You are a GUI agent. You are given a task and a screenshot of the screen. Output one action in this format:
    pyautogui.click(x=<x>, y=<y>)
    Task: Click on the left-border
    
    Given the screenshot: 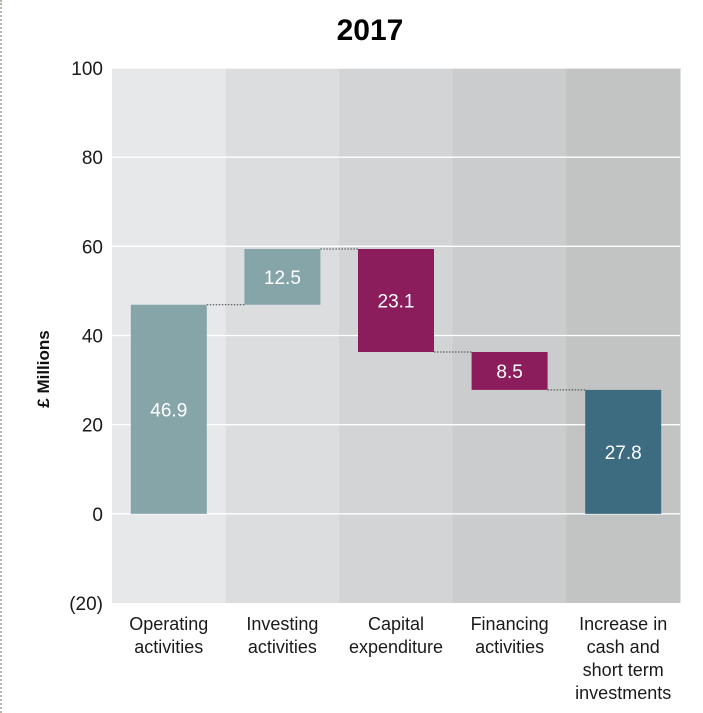 What is the action you would take?
    pyautogui.click(x=1, y=356)
    